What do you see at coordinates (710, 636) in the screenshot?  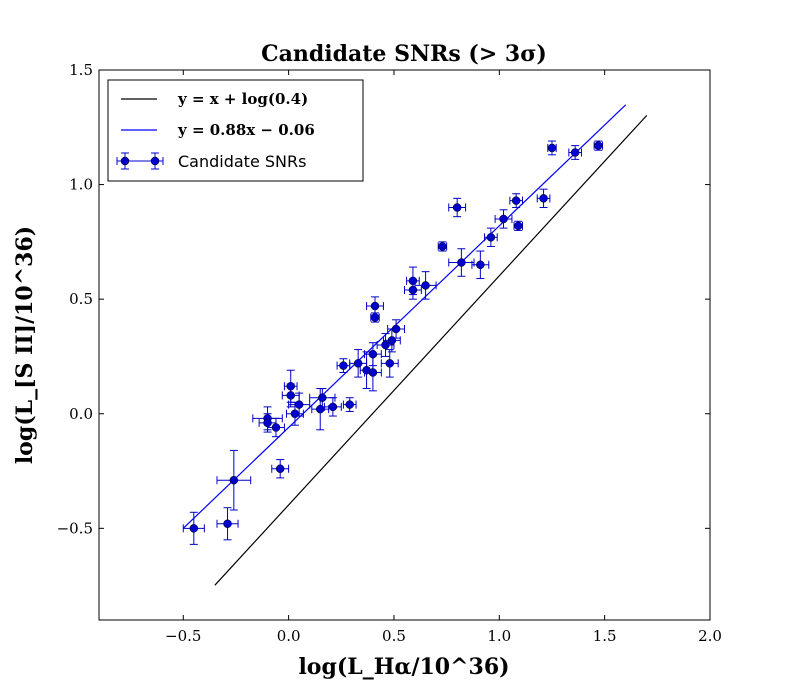 I see `x-tick-label: 2.0` at bounding box center [710, 636].